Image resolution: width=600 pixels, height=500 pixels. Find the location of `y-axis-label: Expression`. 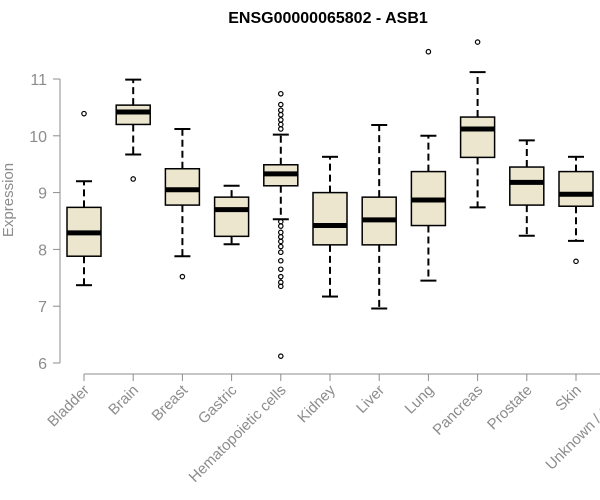

y-axis-label: Expression is located at coordinates (8, 200).